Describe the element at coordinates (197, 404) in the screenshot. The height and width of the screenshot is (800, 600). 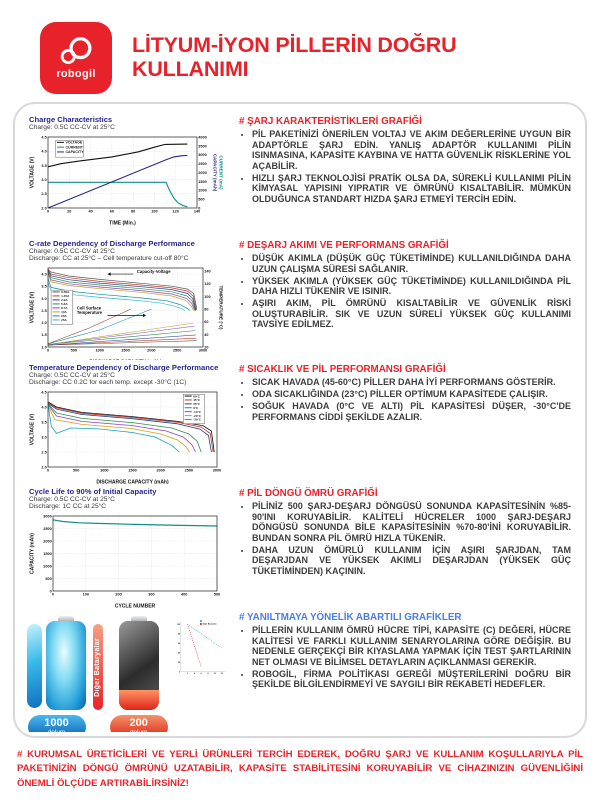
I see `svg-text: 25°C` at that location.